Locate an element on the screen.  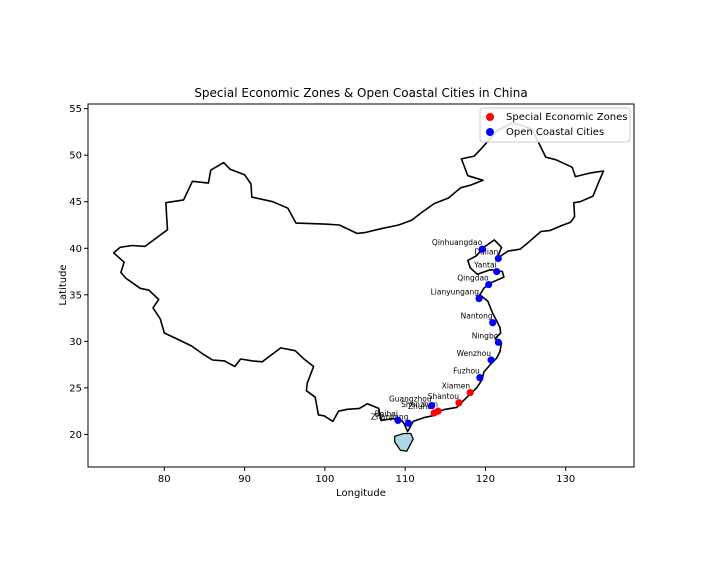
city-points is located at coordinates (448, 336).